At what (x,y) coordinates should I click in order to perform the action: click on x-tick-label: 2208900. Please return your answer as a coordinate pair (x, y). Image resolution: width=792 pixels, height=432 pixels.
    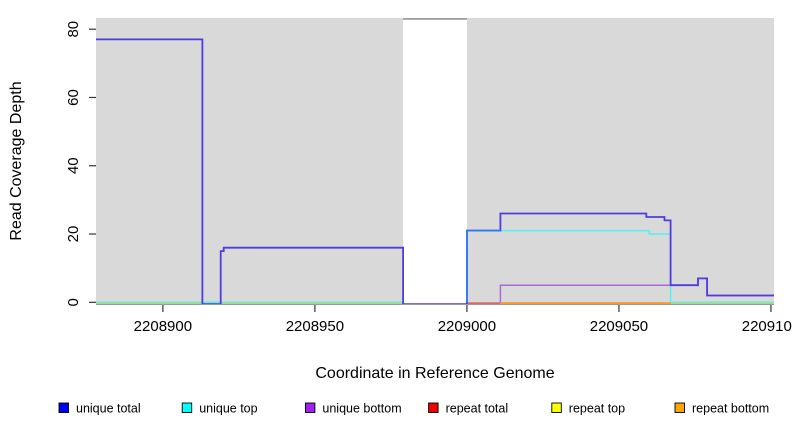
    Looking at the image, I should click on (163, 326).